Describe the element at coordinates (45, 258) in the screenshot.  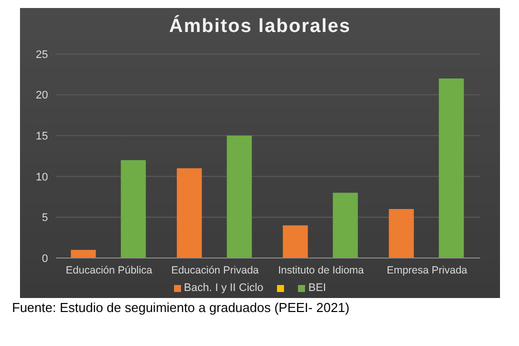
I see `y-tick-label: 0` at that location.